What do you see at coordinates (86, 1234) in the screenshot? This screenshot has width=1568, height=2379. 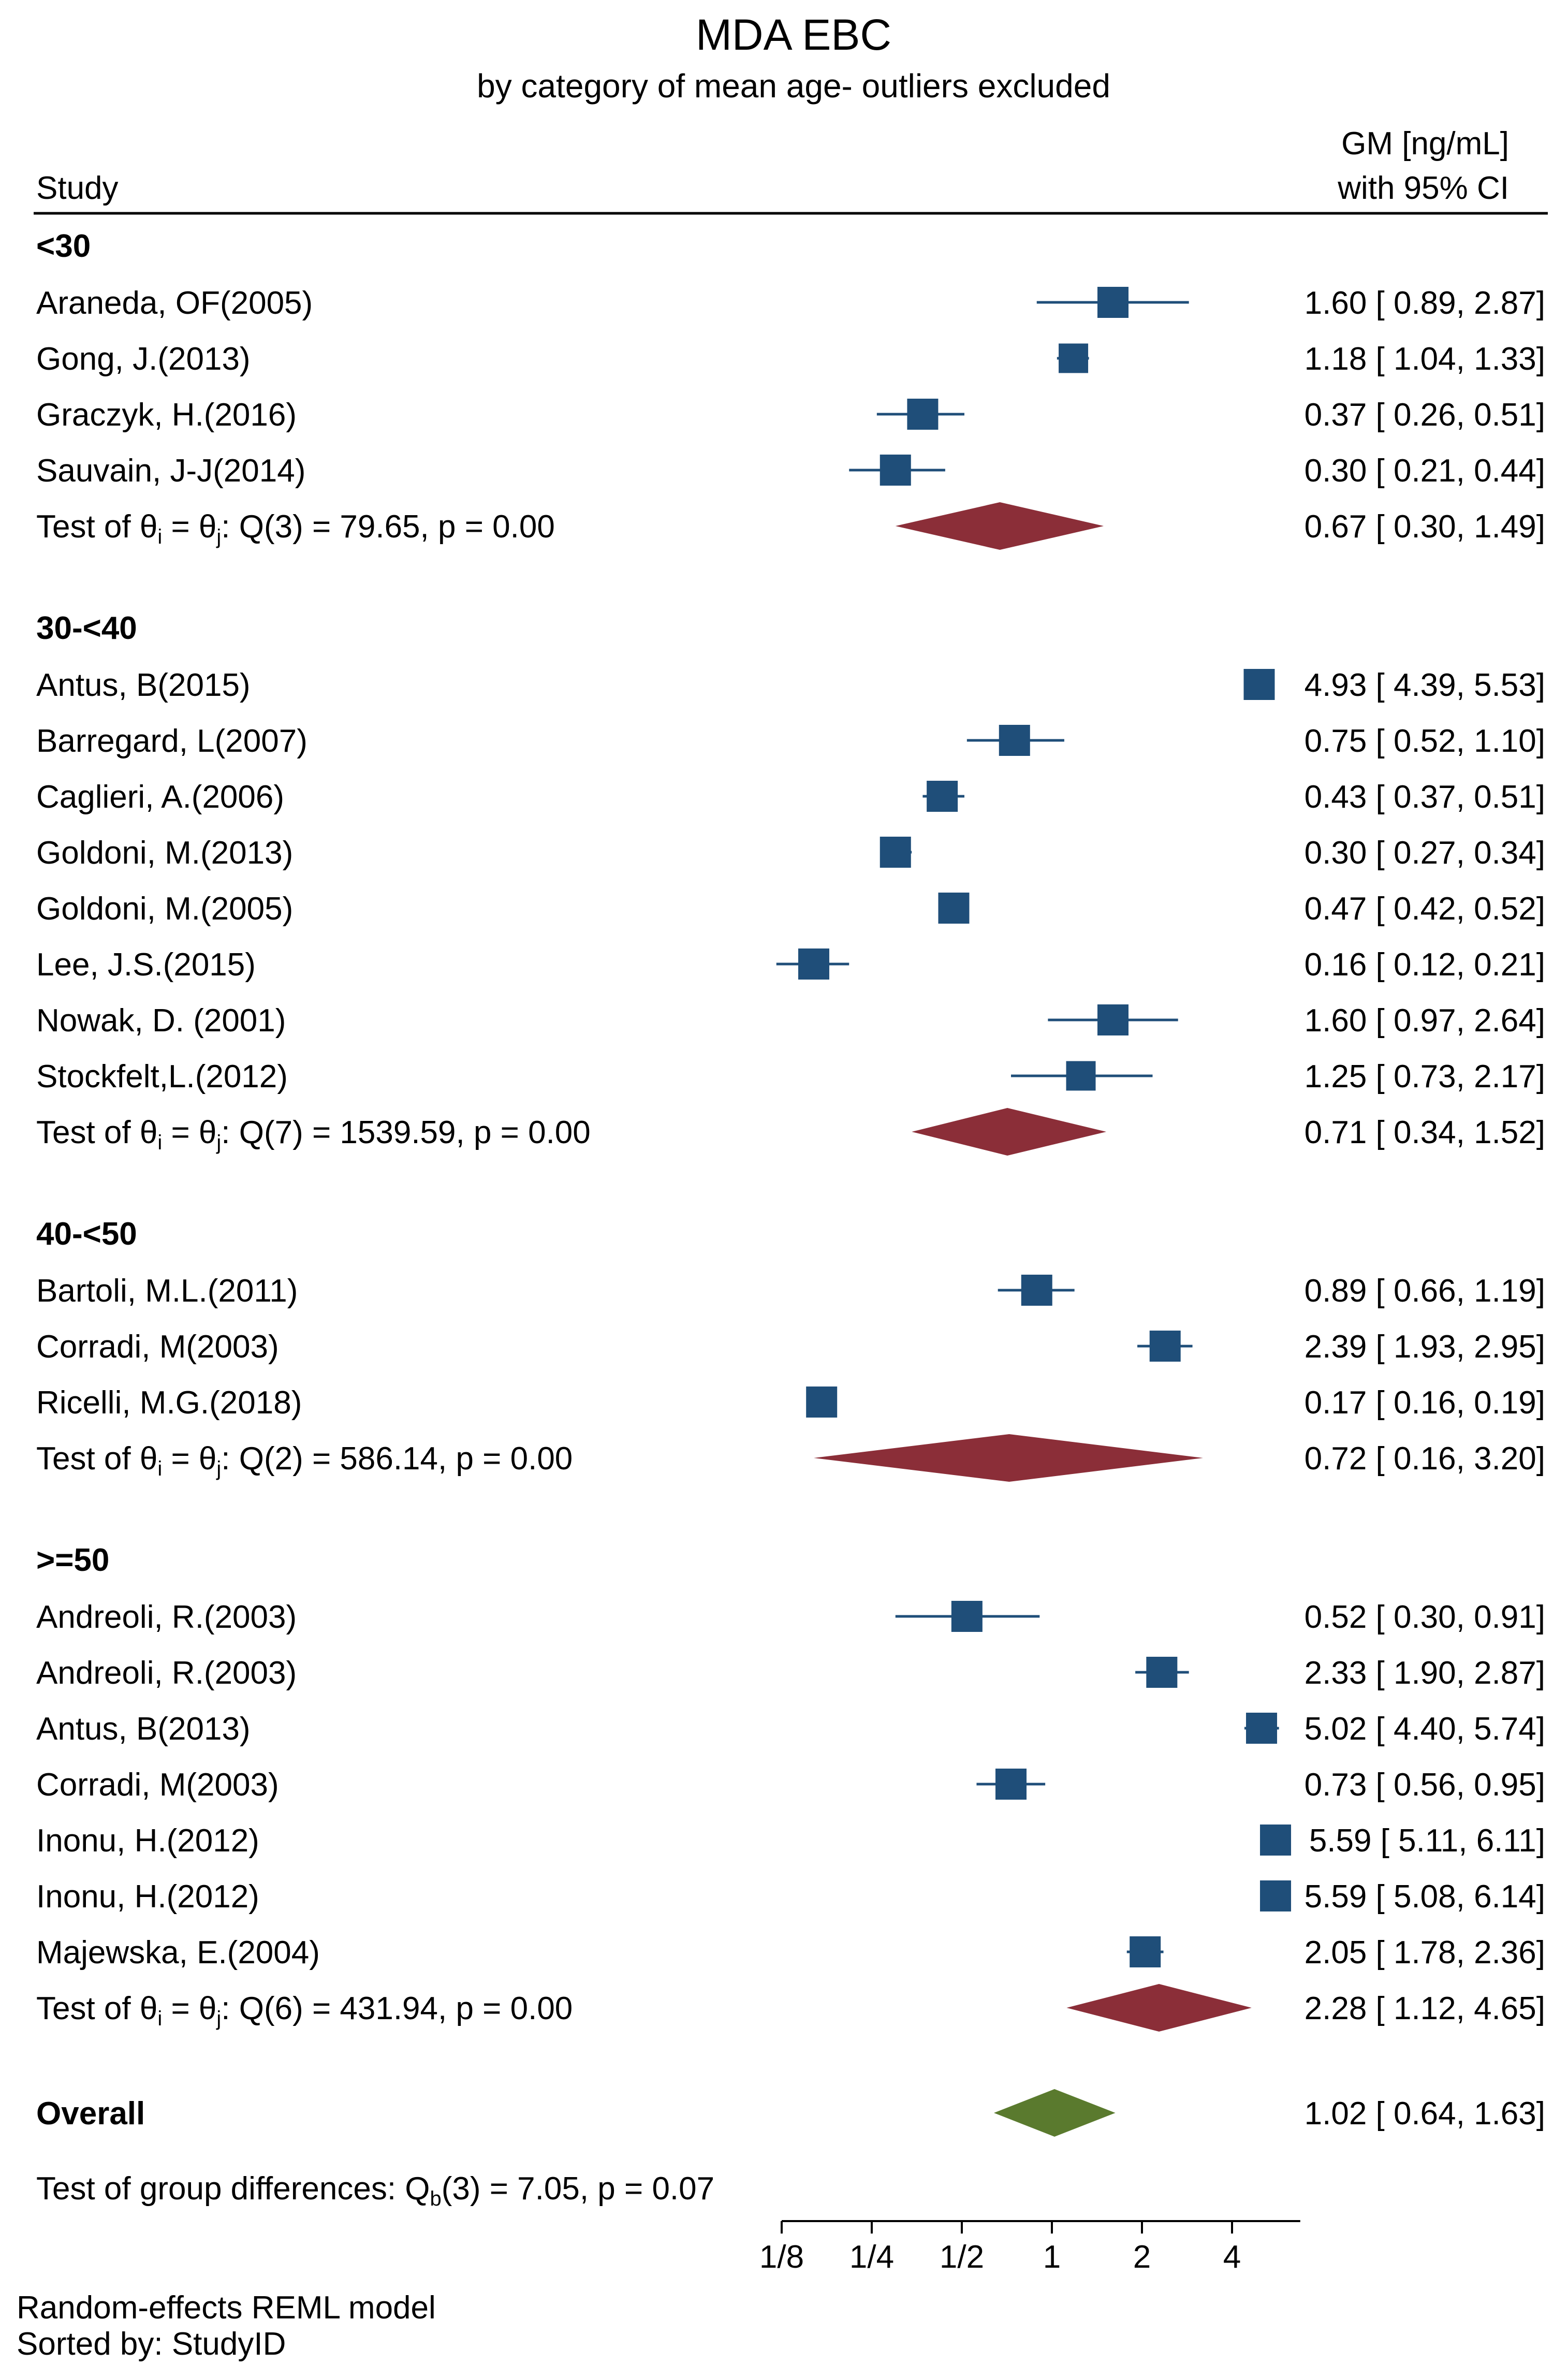 I see `group-label: 40-<50` at bounding box center [86, 1234].